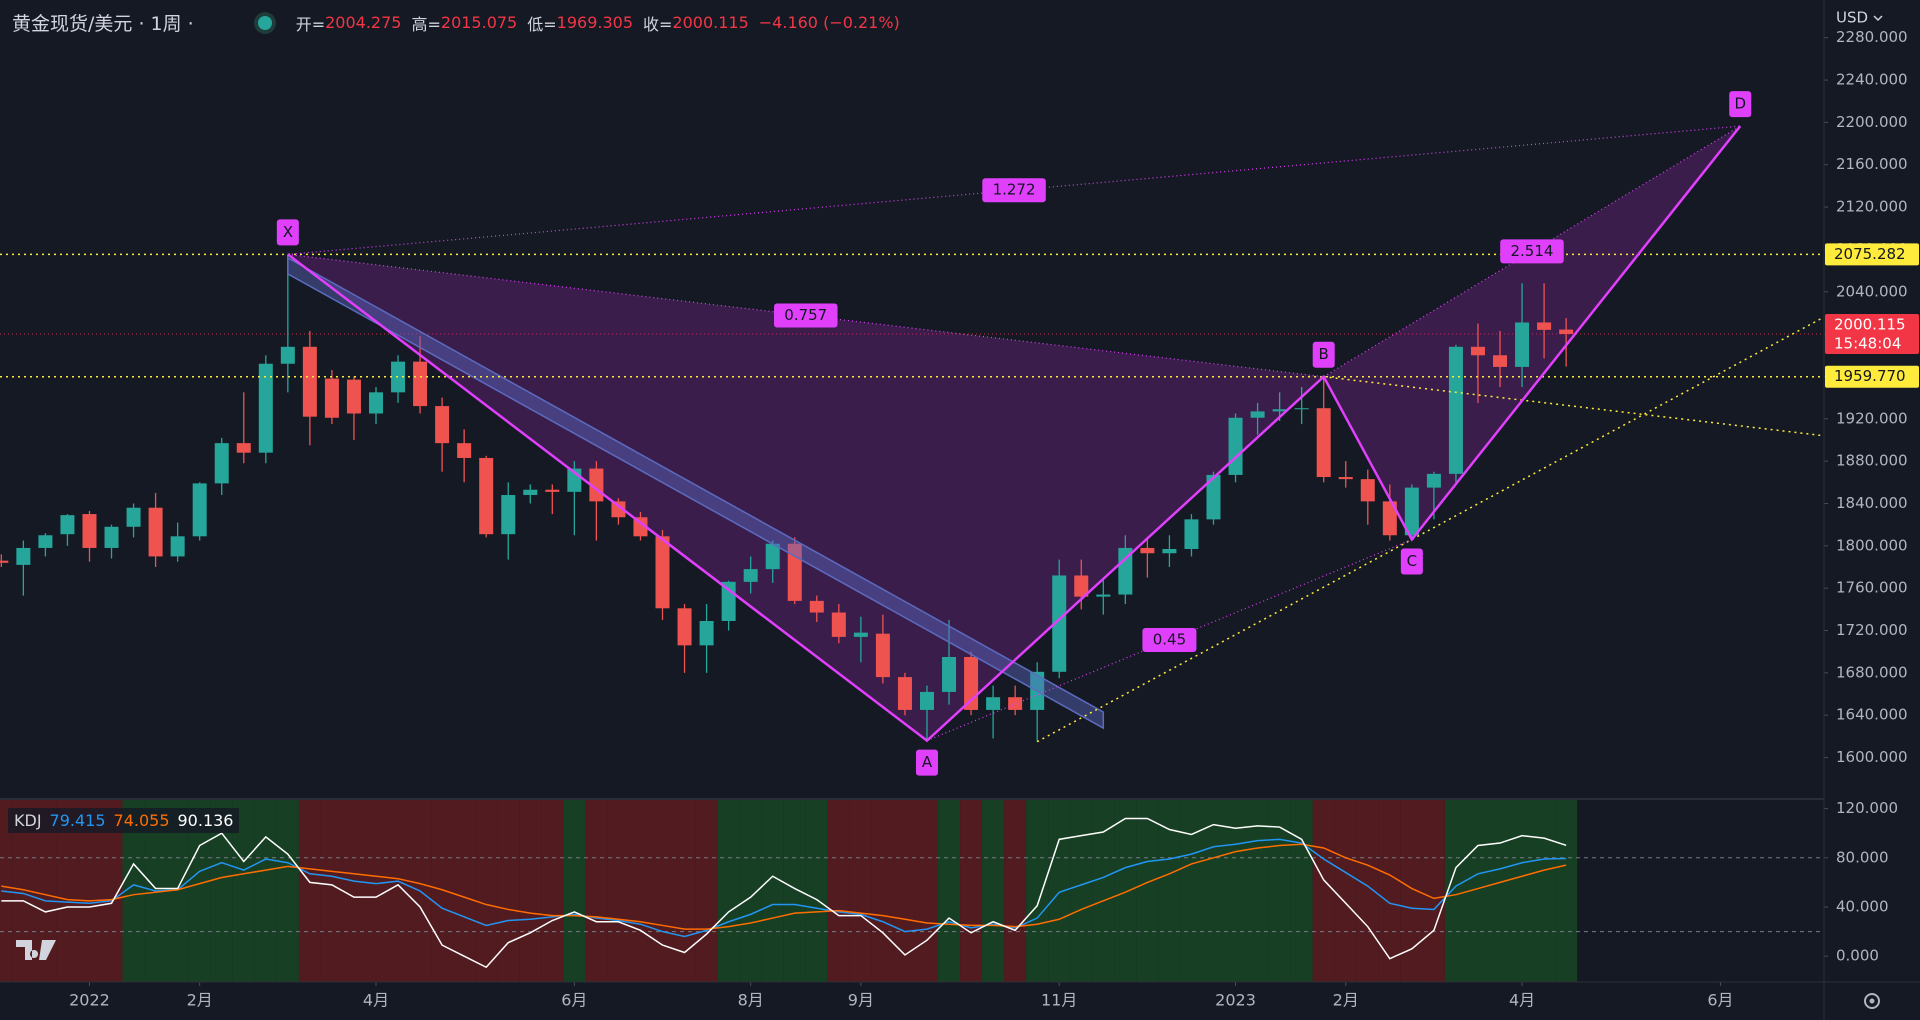  I want to click on ratio-label: 2.514, so click(1531, 251).